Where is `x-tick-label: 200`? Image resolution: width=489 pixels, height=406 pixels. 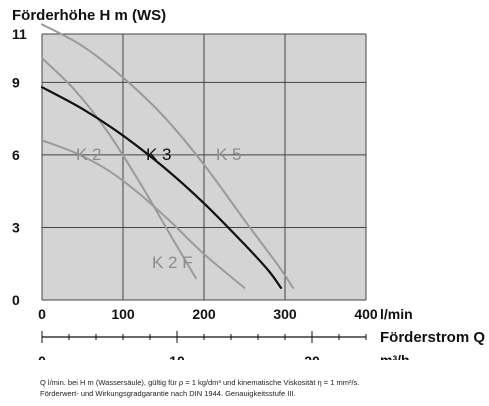 x-tick-label: 200 is located at coordinates (204, 314).